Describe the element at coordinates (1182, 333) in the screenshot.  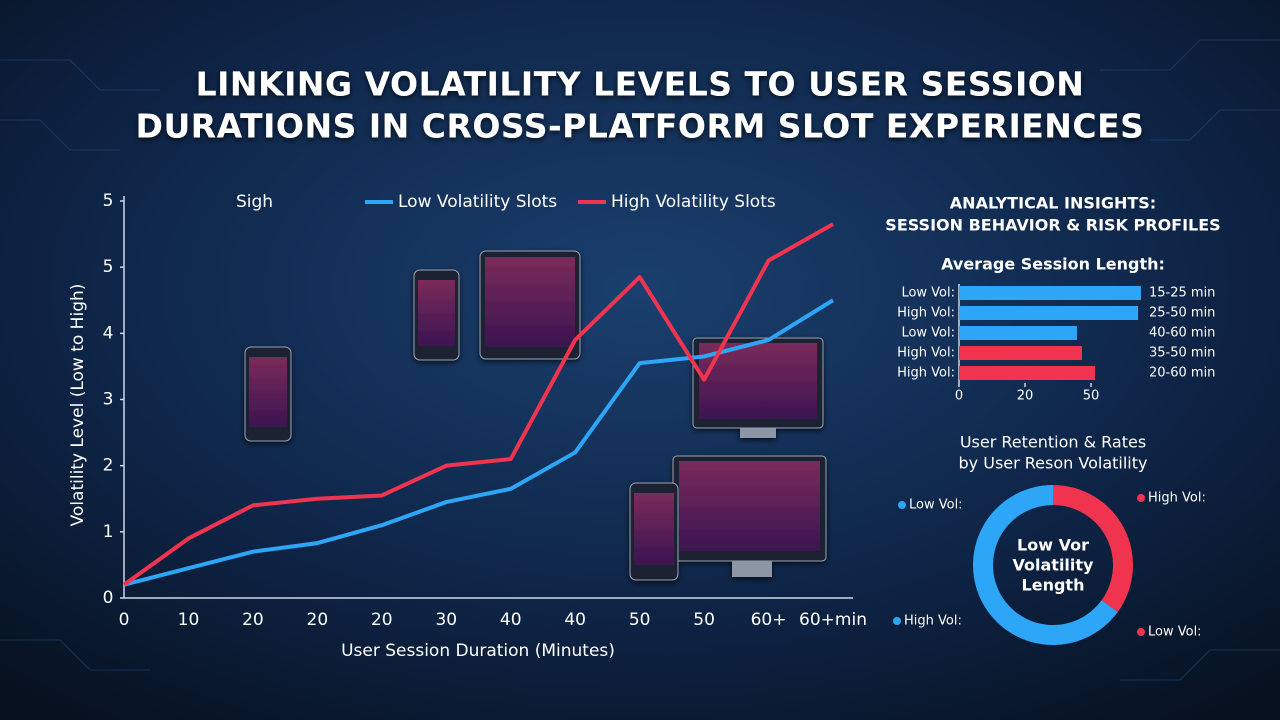
I see `bar-range-label: 40-60 min` at that location.